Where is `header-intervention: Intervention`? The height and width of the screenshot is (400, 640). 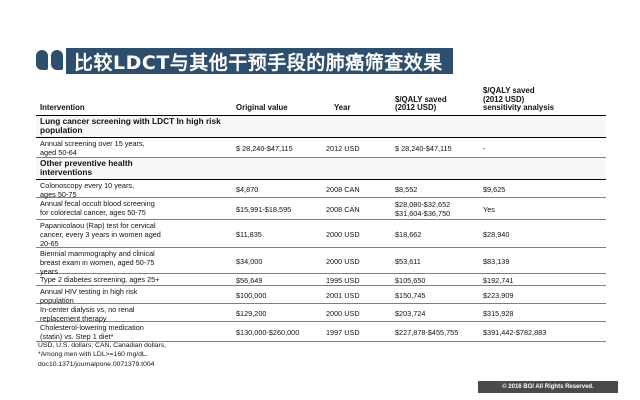 header-intervention: Intervention is located at coordinates (62, 108).